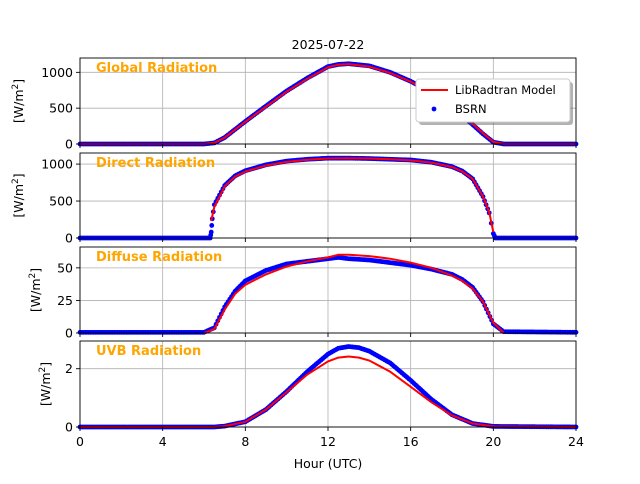 The width and height of the screenshot is (640, 484). What do you see at coordinates (156, 68) in the screenshot?
I see `panel-1-title: Global Radiation` at bounding box center [156, 68].